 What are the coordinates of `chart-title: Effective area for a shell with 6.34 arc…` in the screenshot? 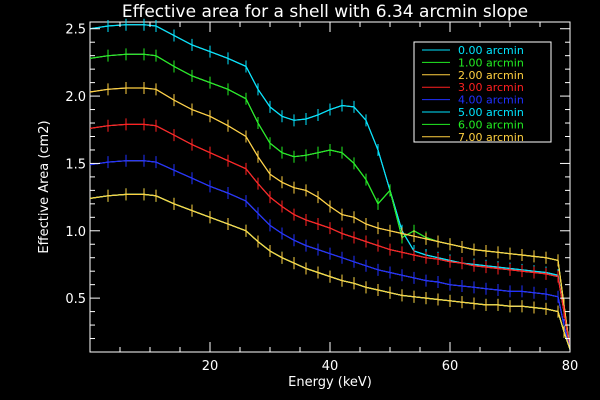 It's located at (325, 12).